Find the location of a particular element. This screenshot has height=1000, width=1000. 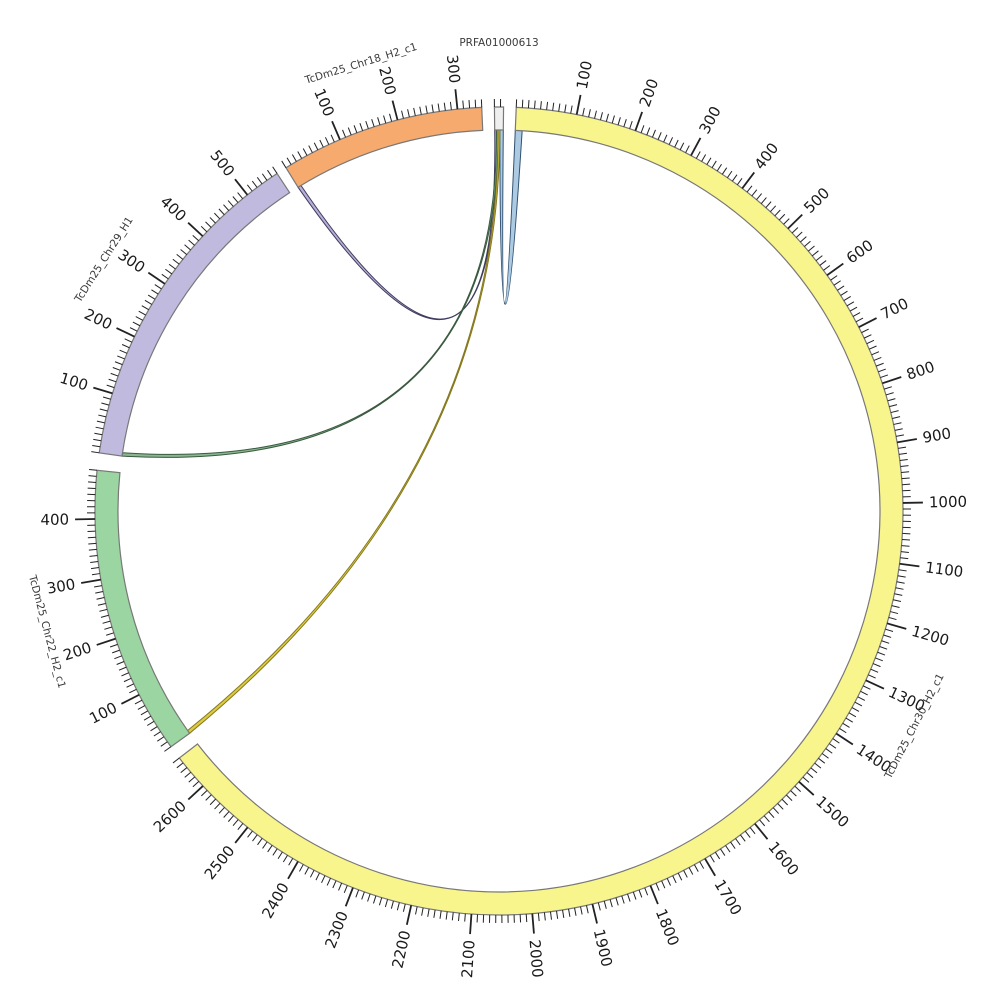

tick-label: 2100 is located at coordinates (468, 958).